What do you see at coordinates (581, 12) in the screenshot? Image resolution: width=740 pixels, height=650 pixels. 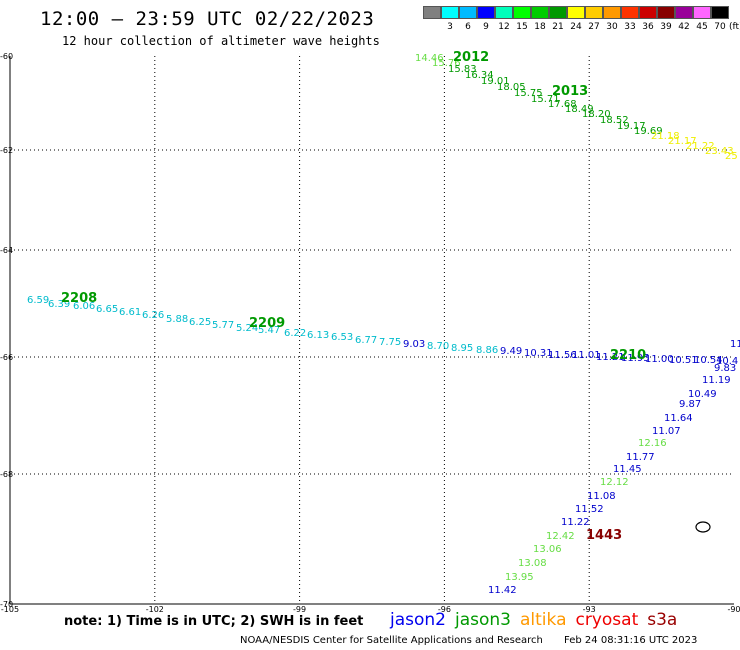 I see `color-scale-swatches` at bounding box center [581, 12].